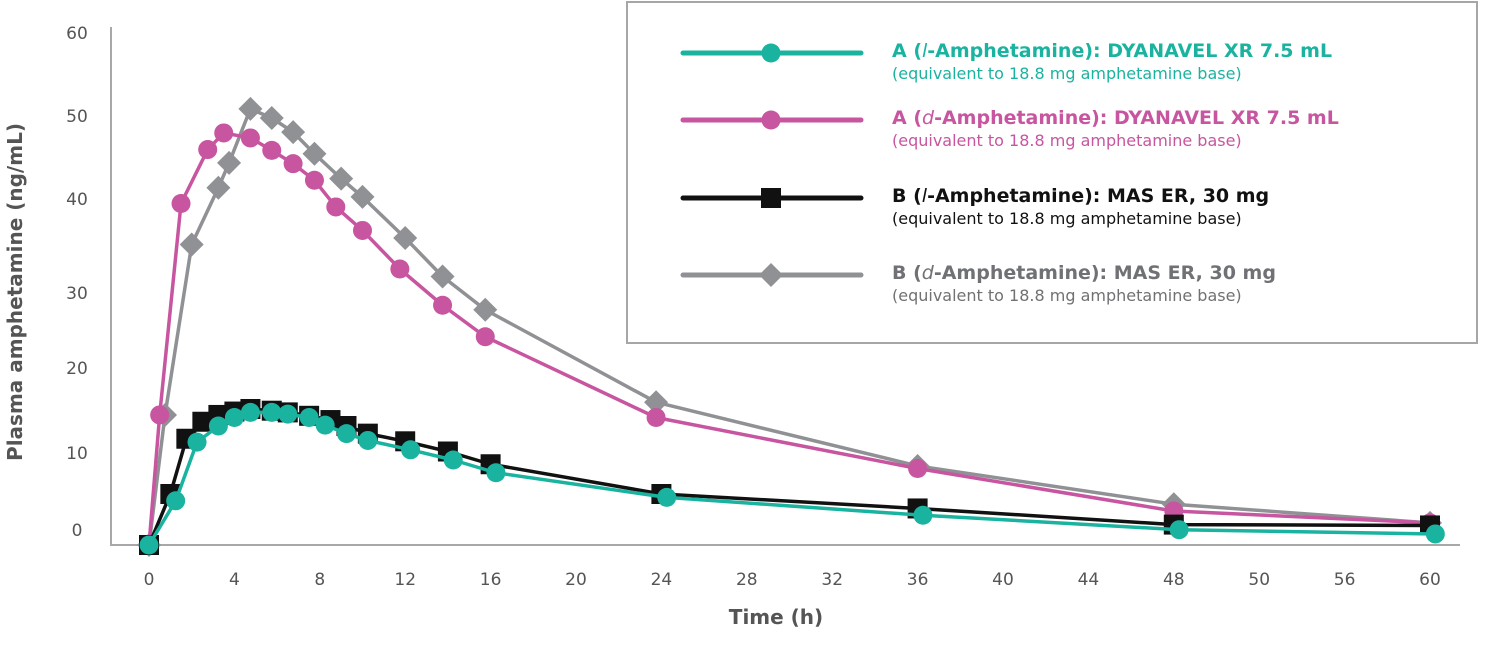  What do you see at coordinates (1259, 580) in the screenshot?
I see `x-tick-label: 50` at bounding box center [1259, 580].